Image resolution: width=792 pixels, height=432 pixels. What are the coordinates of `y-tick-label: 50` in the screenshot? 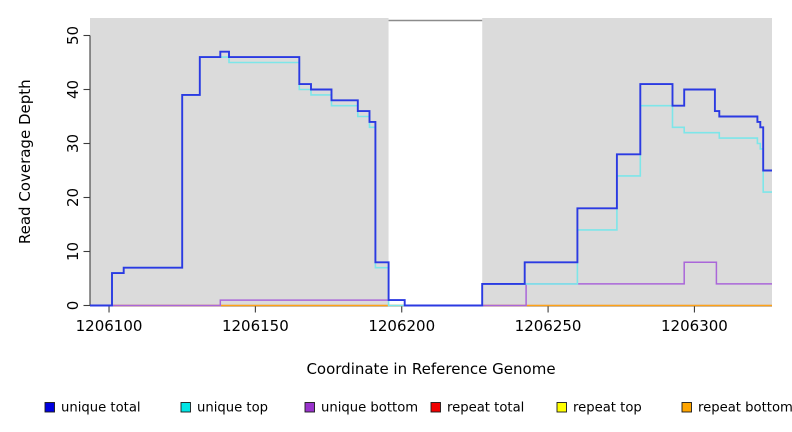 It's located at (73, 35).